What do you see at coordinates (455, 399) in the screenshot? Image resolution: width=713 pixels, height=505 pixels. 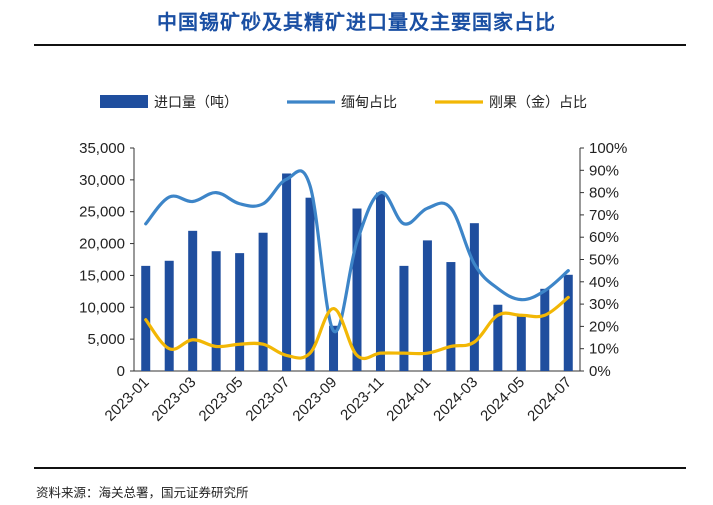 I see `x-tick-label: 2024-03` at bounding box center [455, 399].